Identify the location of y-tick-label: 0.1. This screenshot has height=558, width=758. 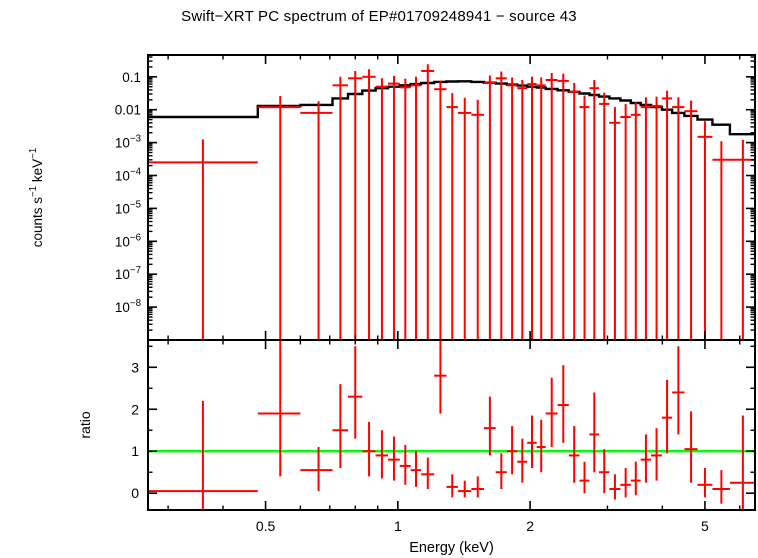
(131, 77).